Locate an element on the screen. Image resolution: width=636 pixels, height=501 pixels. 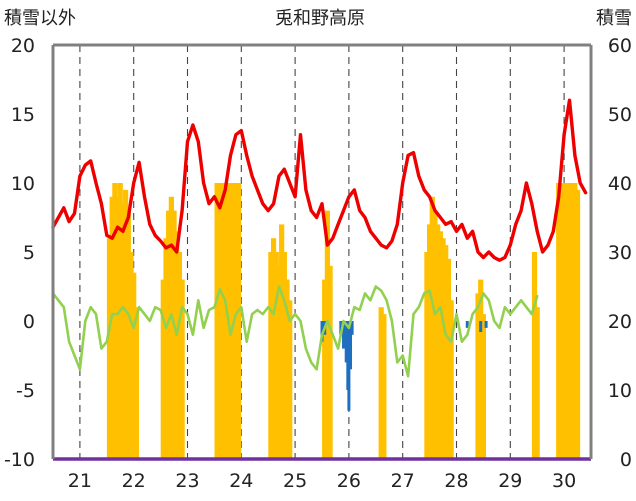
left-tick-label: 0 is located at coordinates (29, 322).